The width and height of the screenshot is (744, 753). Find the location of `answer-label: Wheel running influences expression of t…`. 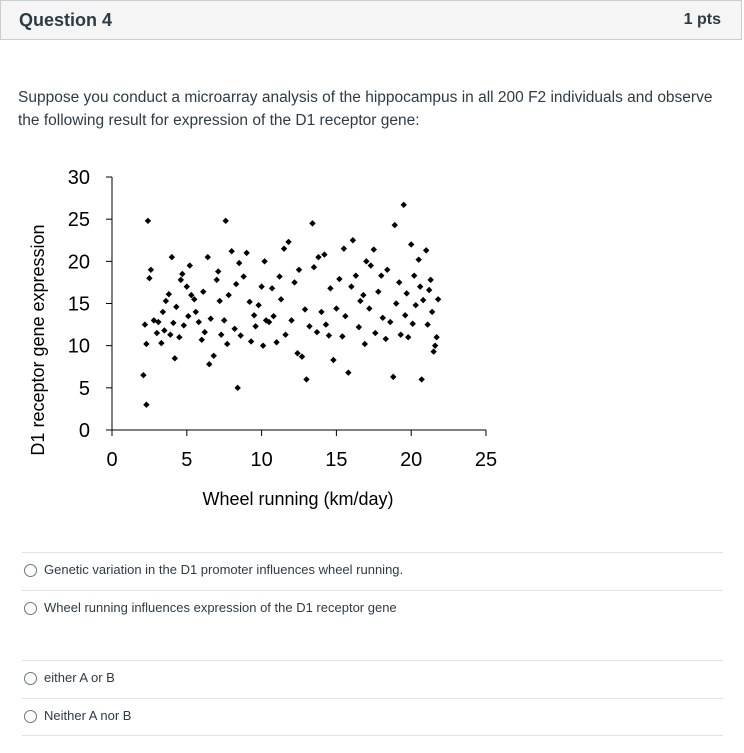

answer-label: Wheel running influences expression of t… is located at coordinates (220, 607).